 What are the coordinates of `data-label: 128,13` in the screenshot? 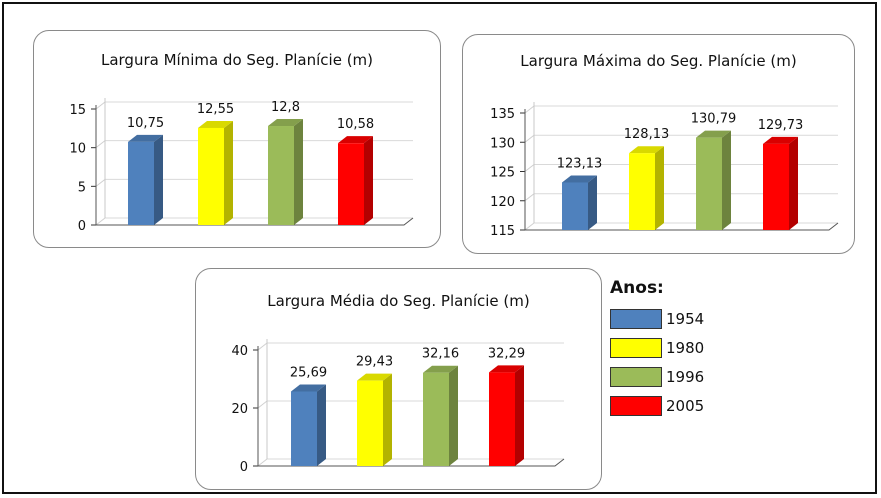 It's located at (647, 134).